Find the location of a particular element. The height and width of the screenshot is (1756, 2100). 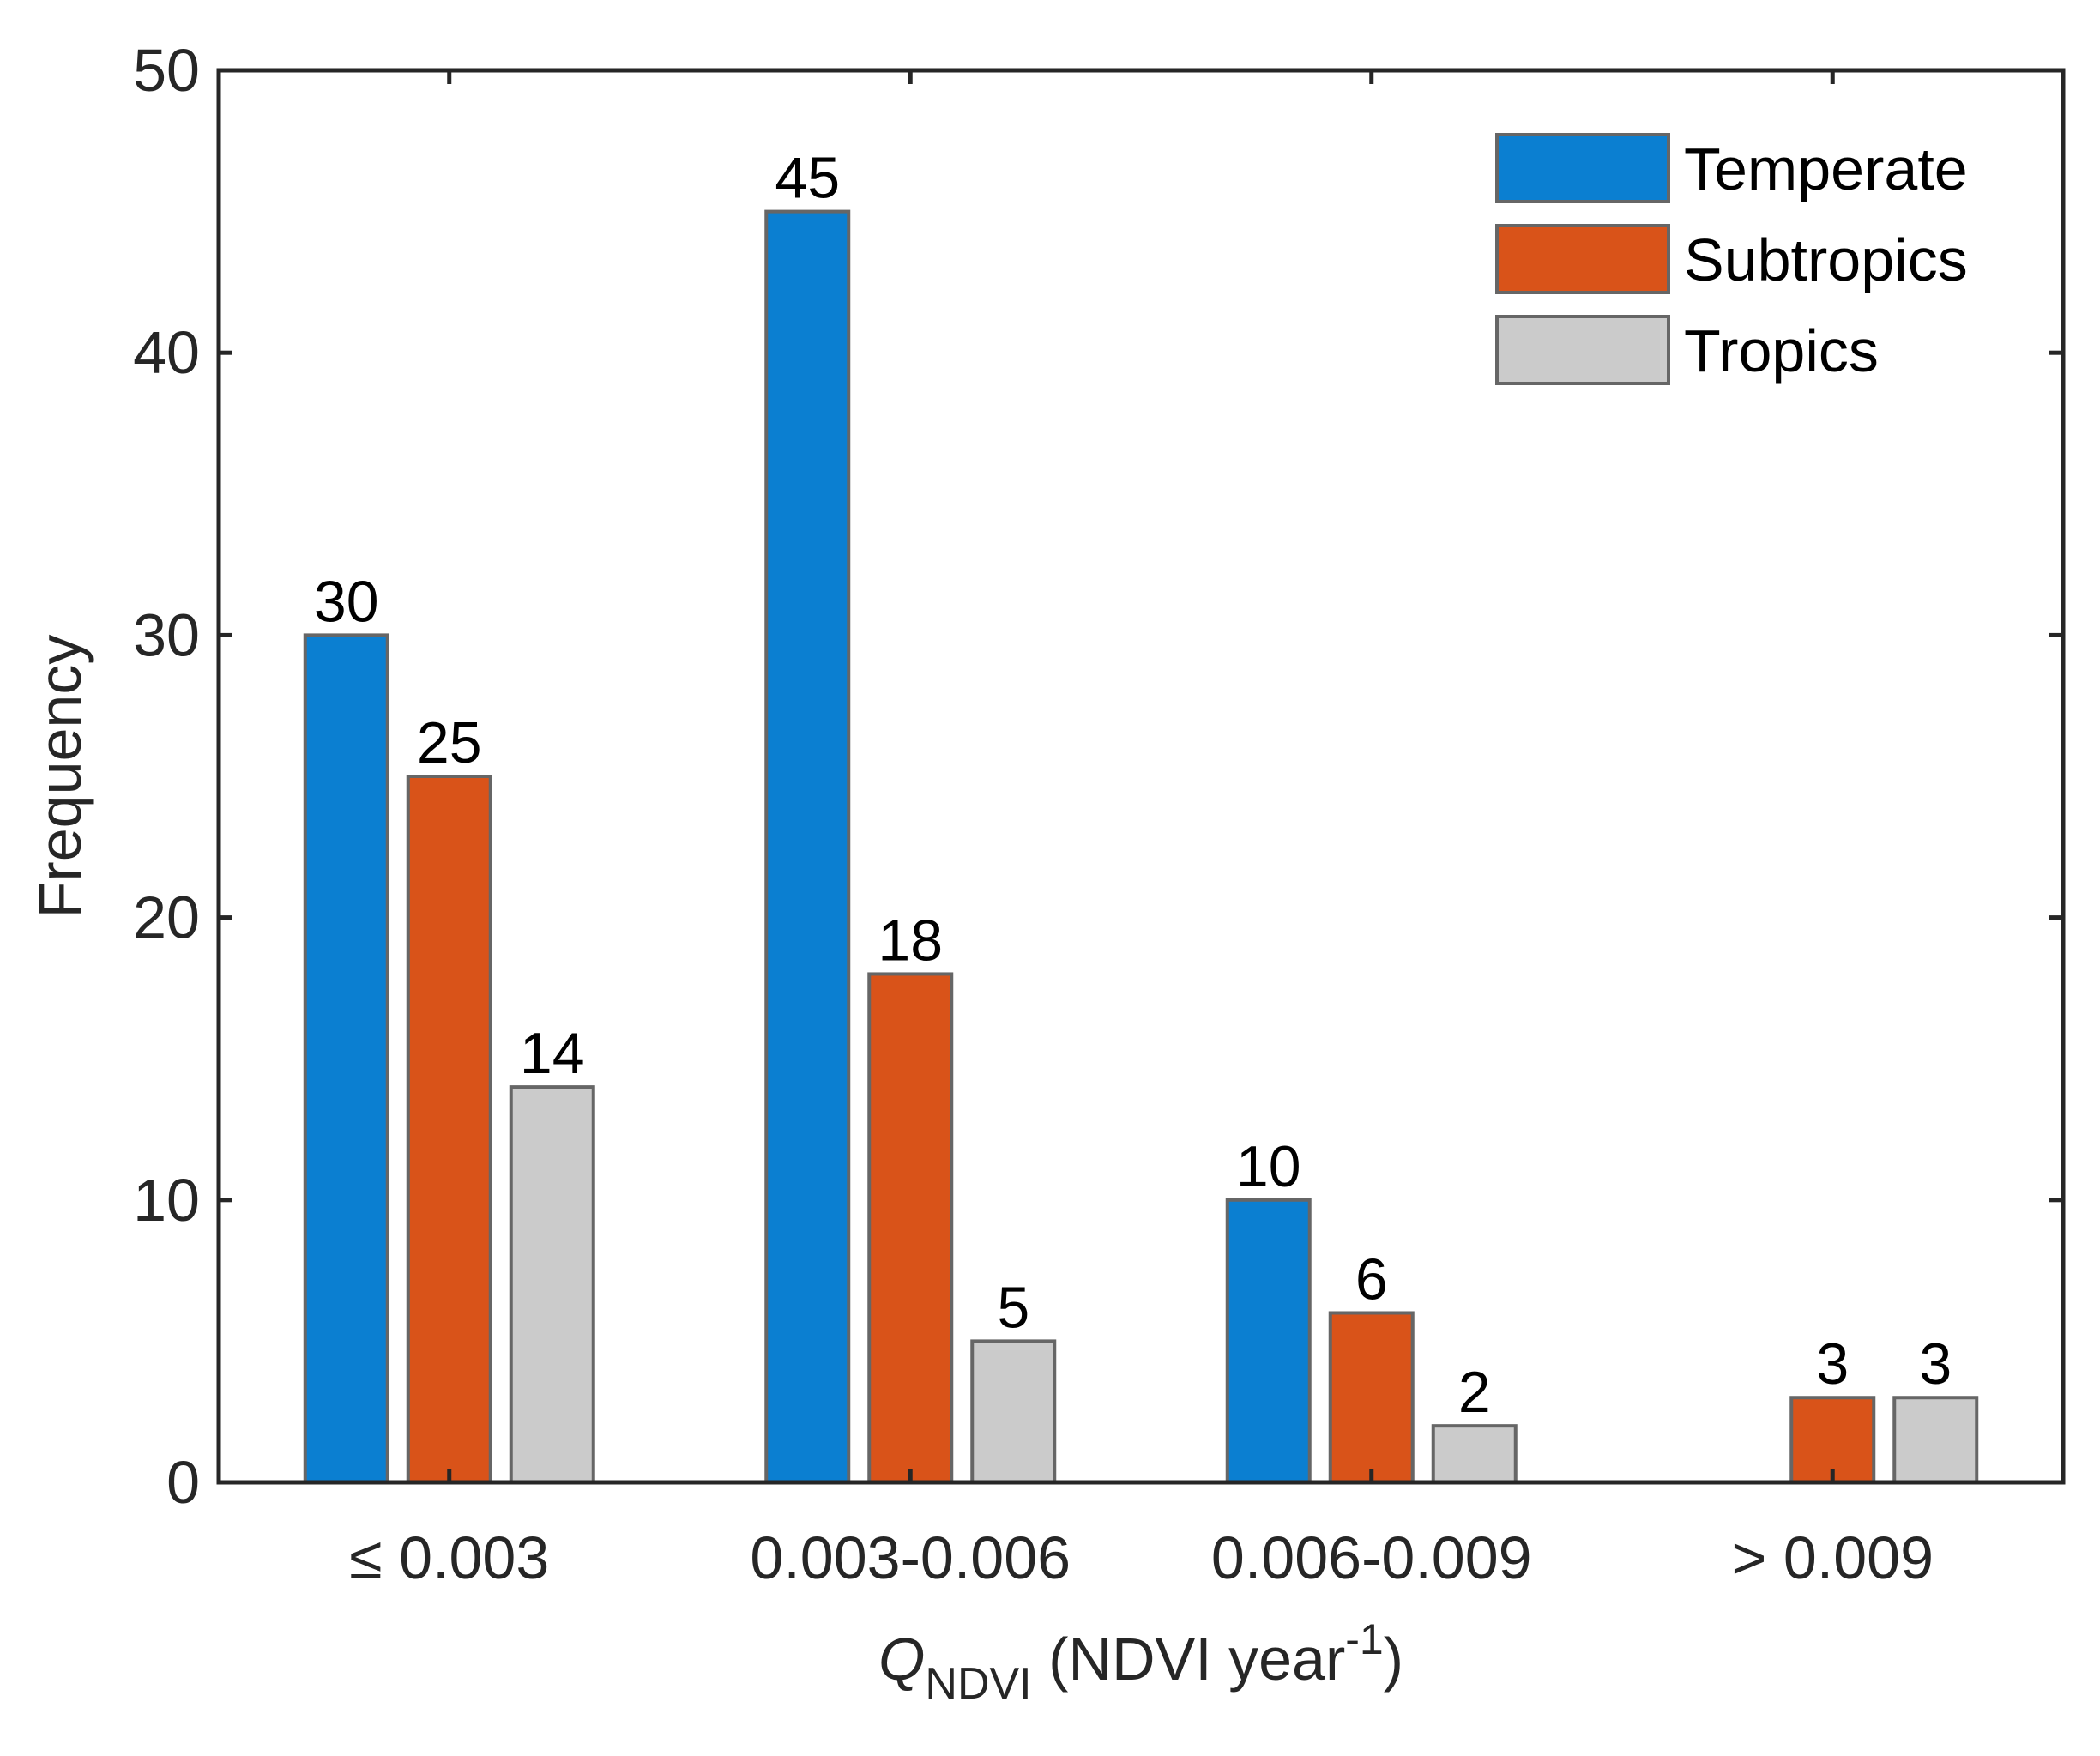

data-label-subtropics-0: 25 is located at coordinates (449, 742).